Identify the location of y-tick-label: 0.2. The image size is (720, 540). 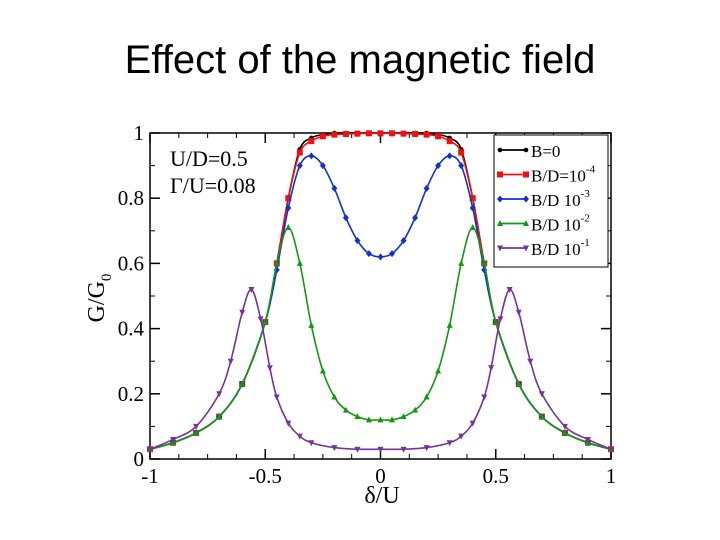
(131, 394).